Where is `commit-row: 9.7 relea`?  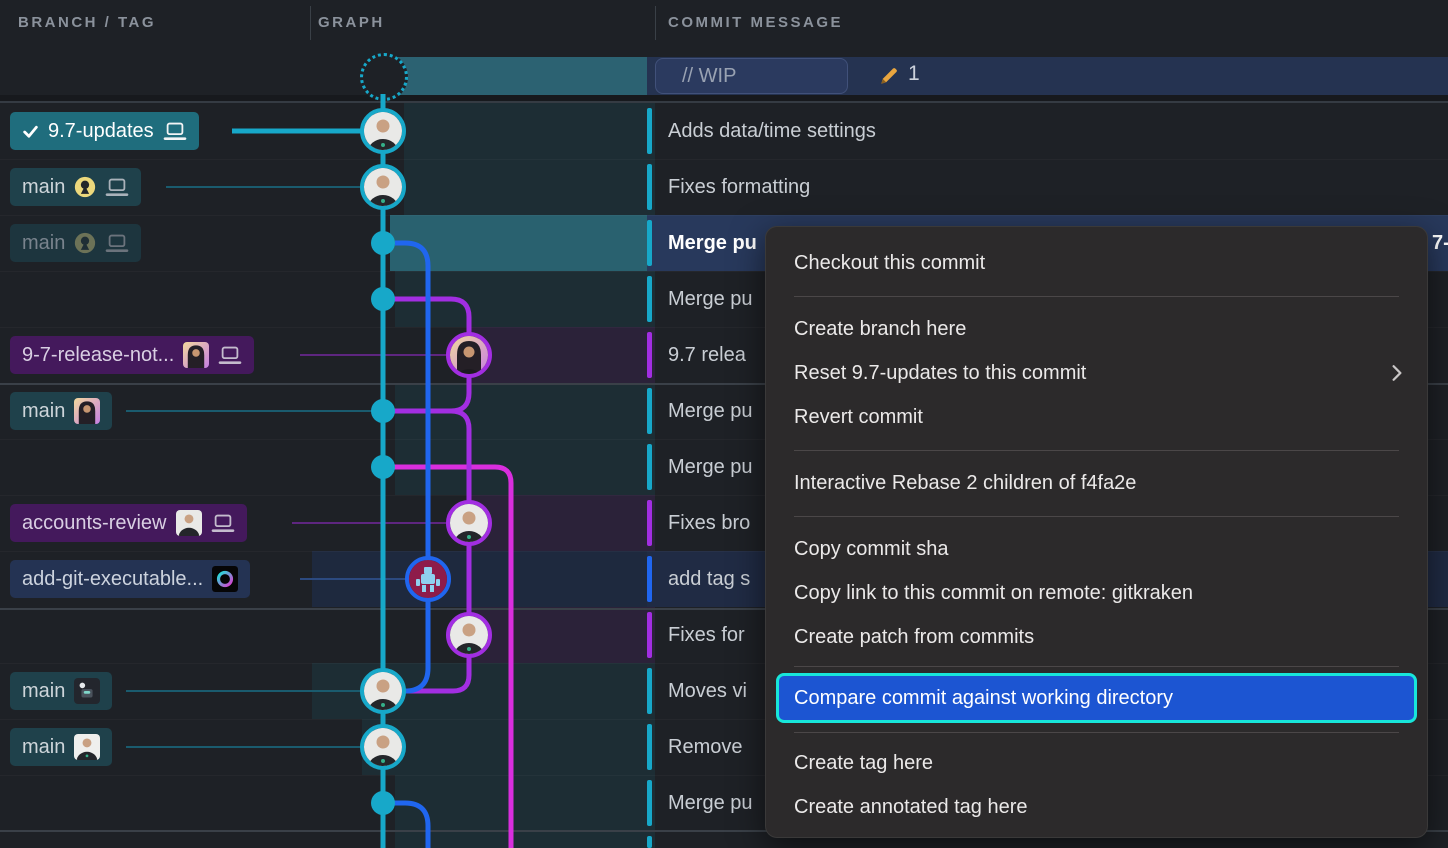 commit-row: 9.7 relea is located at coordinates (724, 355).